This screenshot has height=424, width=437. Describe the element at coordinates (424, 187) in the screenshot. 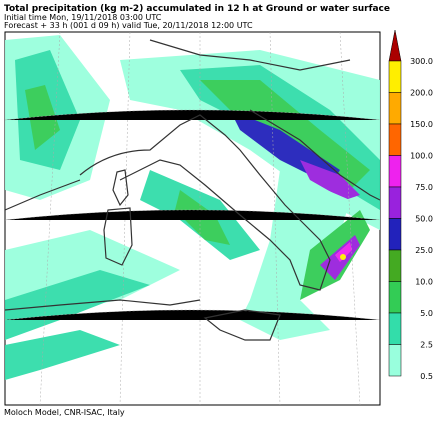

I see `legend-label: 75.0` at that location.